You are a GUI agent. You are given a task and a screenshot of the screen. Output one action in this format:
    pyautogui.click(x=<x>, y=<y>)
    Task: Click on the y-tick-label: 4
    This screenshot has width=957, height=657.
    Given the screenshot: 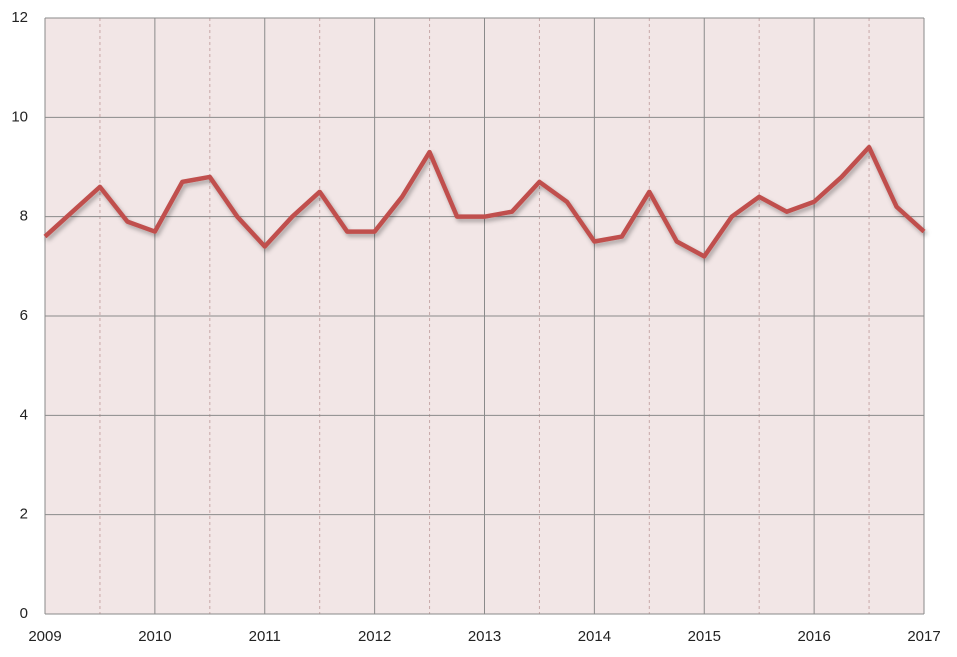 What is the action you would take?
    pyautogui.click(x=24, y=414)
    